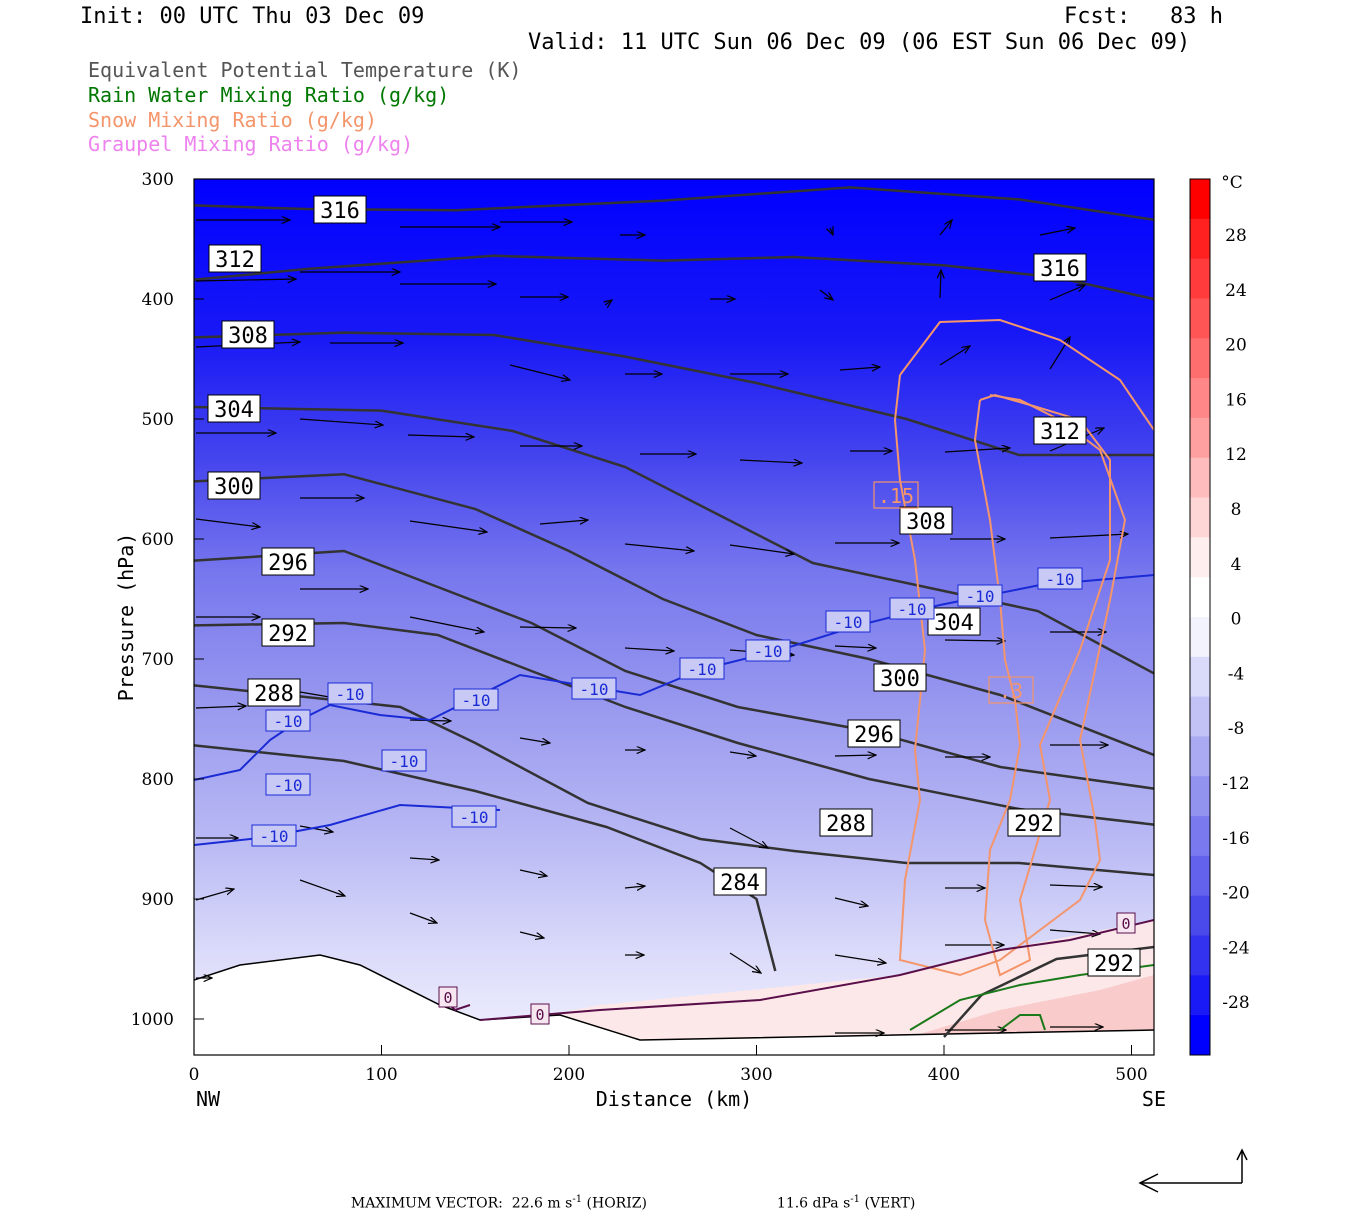  I want to click on reference-vector-arrows, so click(1193, 1170).